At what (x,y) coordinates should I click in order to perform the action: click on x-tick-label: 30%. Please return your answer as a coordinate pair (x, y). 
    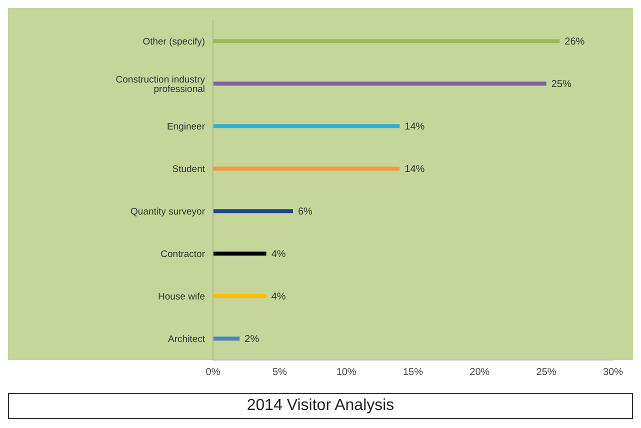
    Looking at the image, I should click on (613, 372).